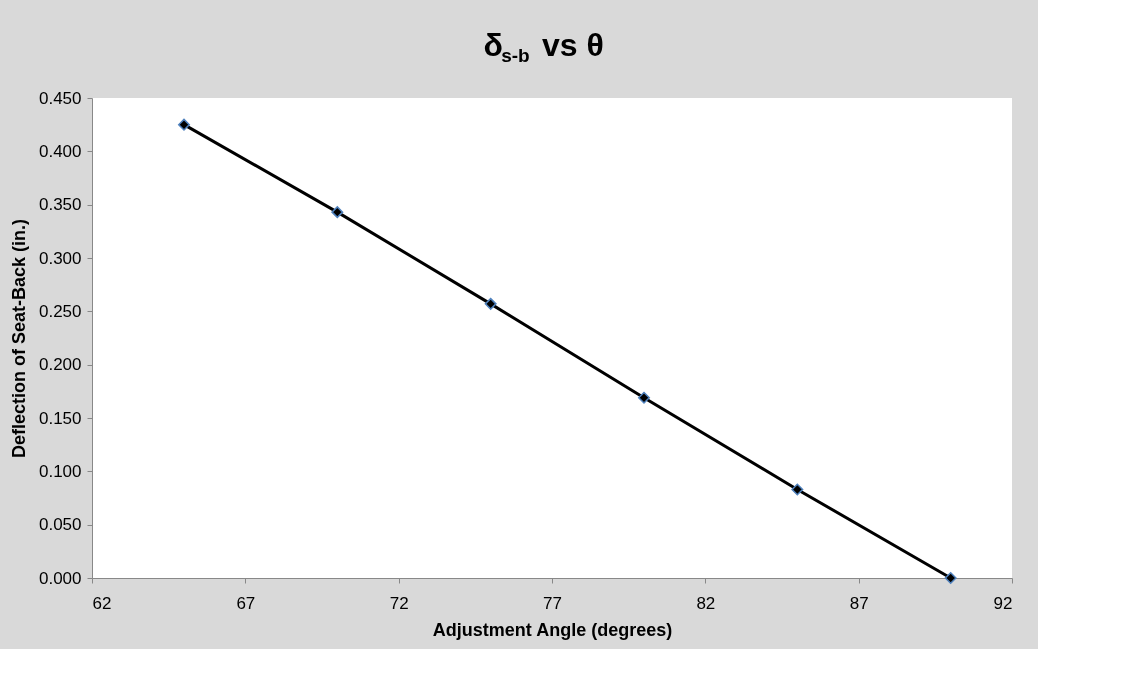 The height and width of the screenshot is (674, 1122). Describe the element at coordinates (60, 471) in the screenshot. I see `y-tick-label: 0.100` at that location.